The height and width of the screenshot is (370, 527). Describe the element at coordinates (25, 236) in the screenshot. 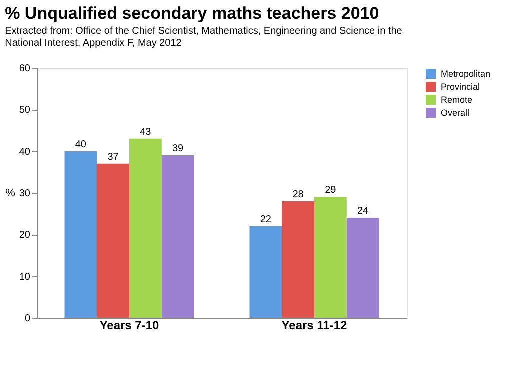

I see `y-tick-label: 20` at that location.